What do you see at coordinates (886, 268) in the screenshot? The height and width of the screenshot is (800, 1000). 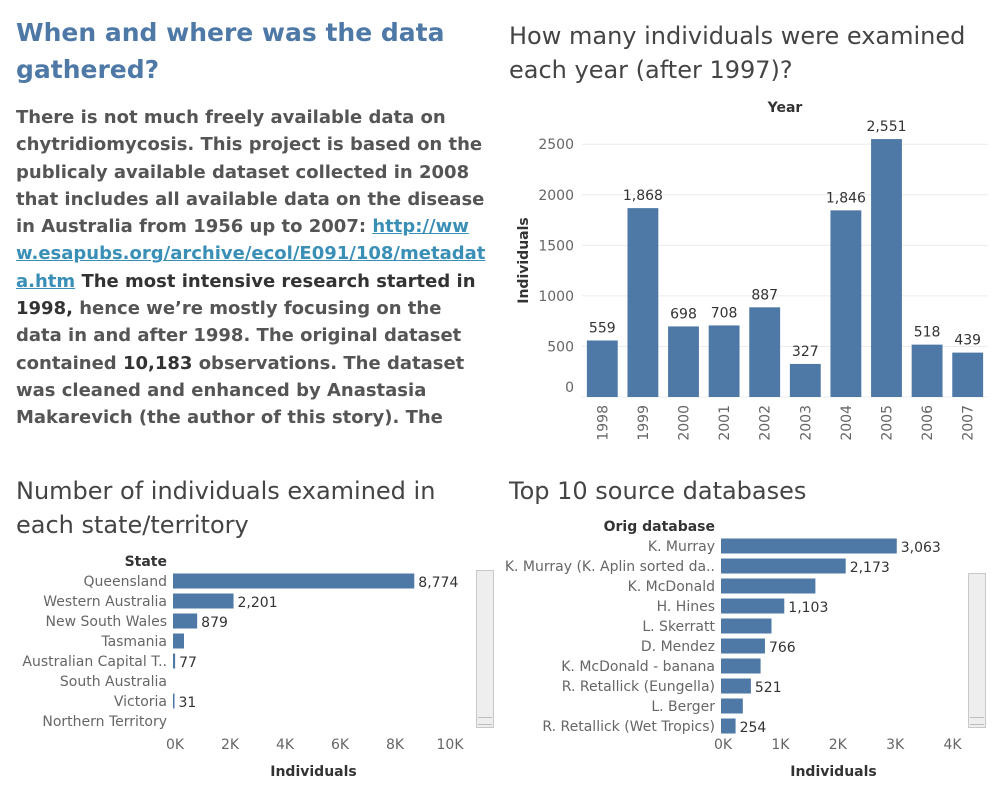 I see `bar-2005` at bounding box center [886, 268].